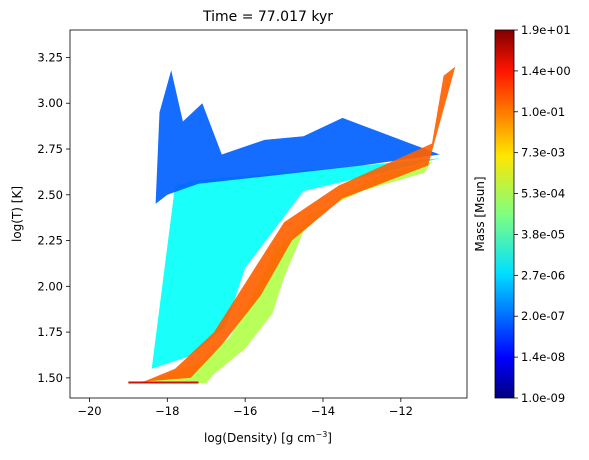 Image resolution: width=589 pixels, height=460 pixels. I want to click on chart-title: Time = 77.017 kyr, so click(267, 17).